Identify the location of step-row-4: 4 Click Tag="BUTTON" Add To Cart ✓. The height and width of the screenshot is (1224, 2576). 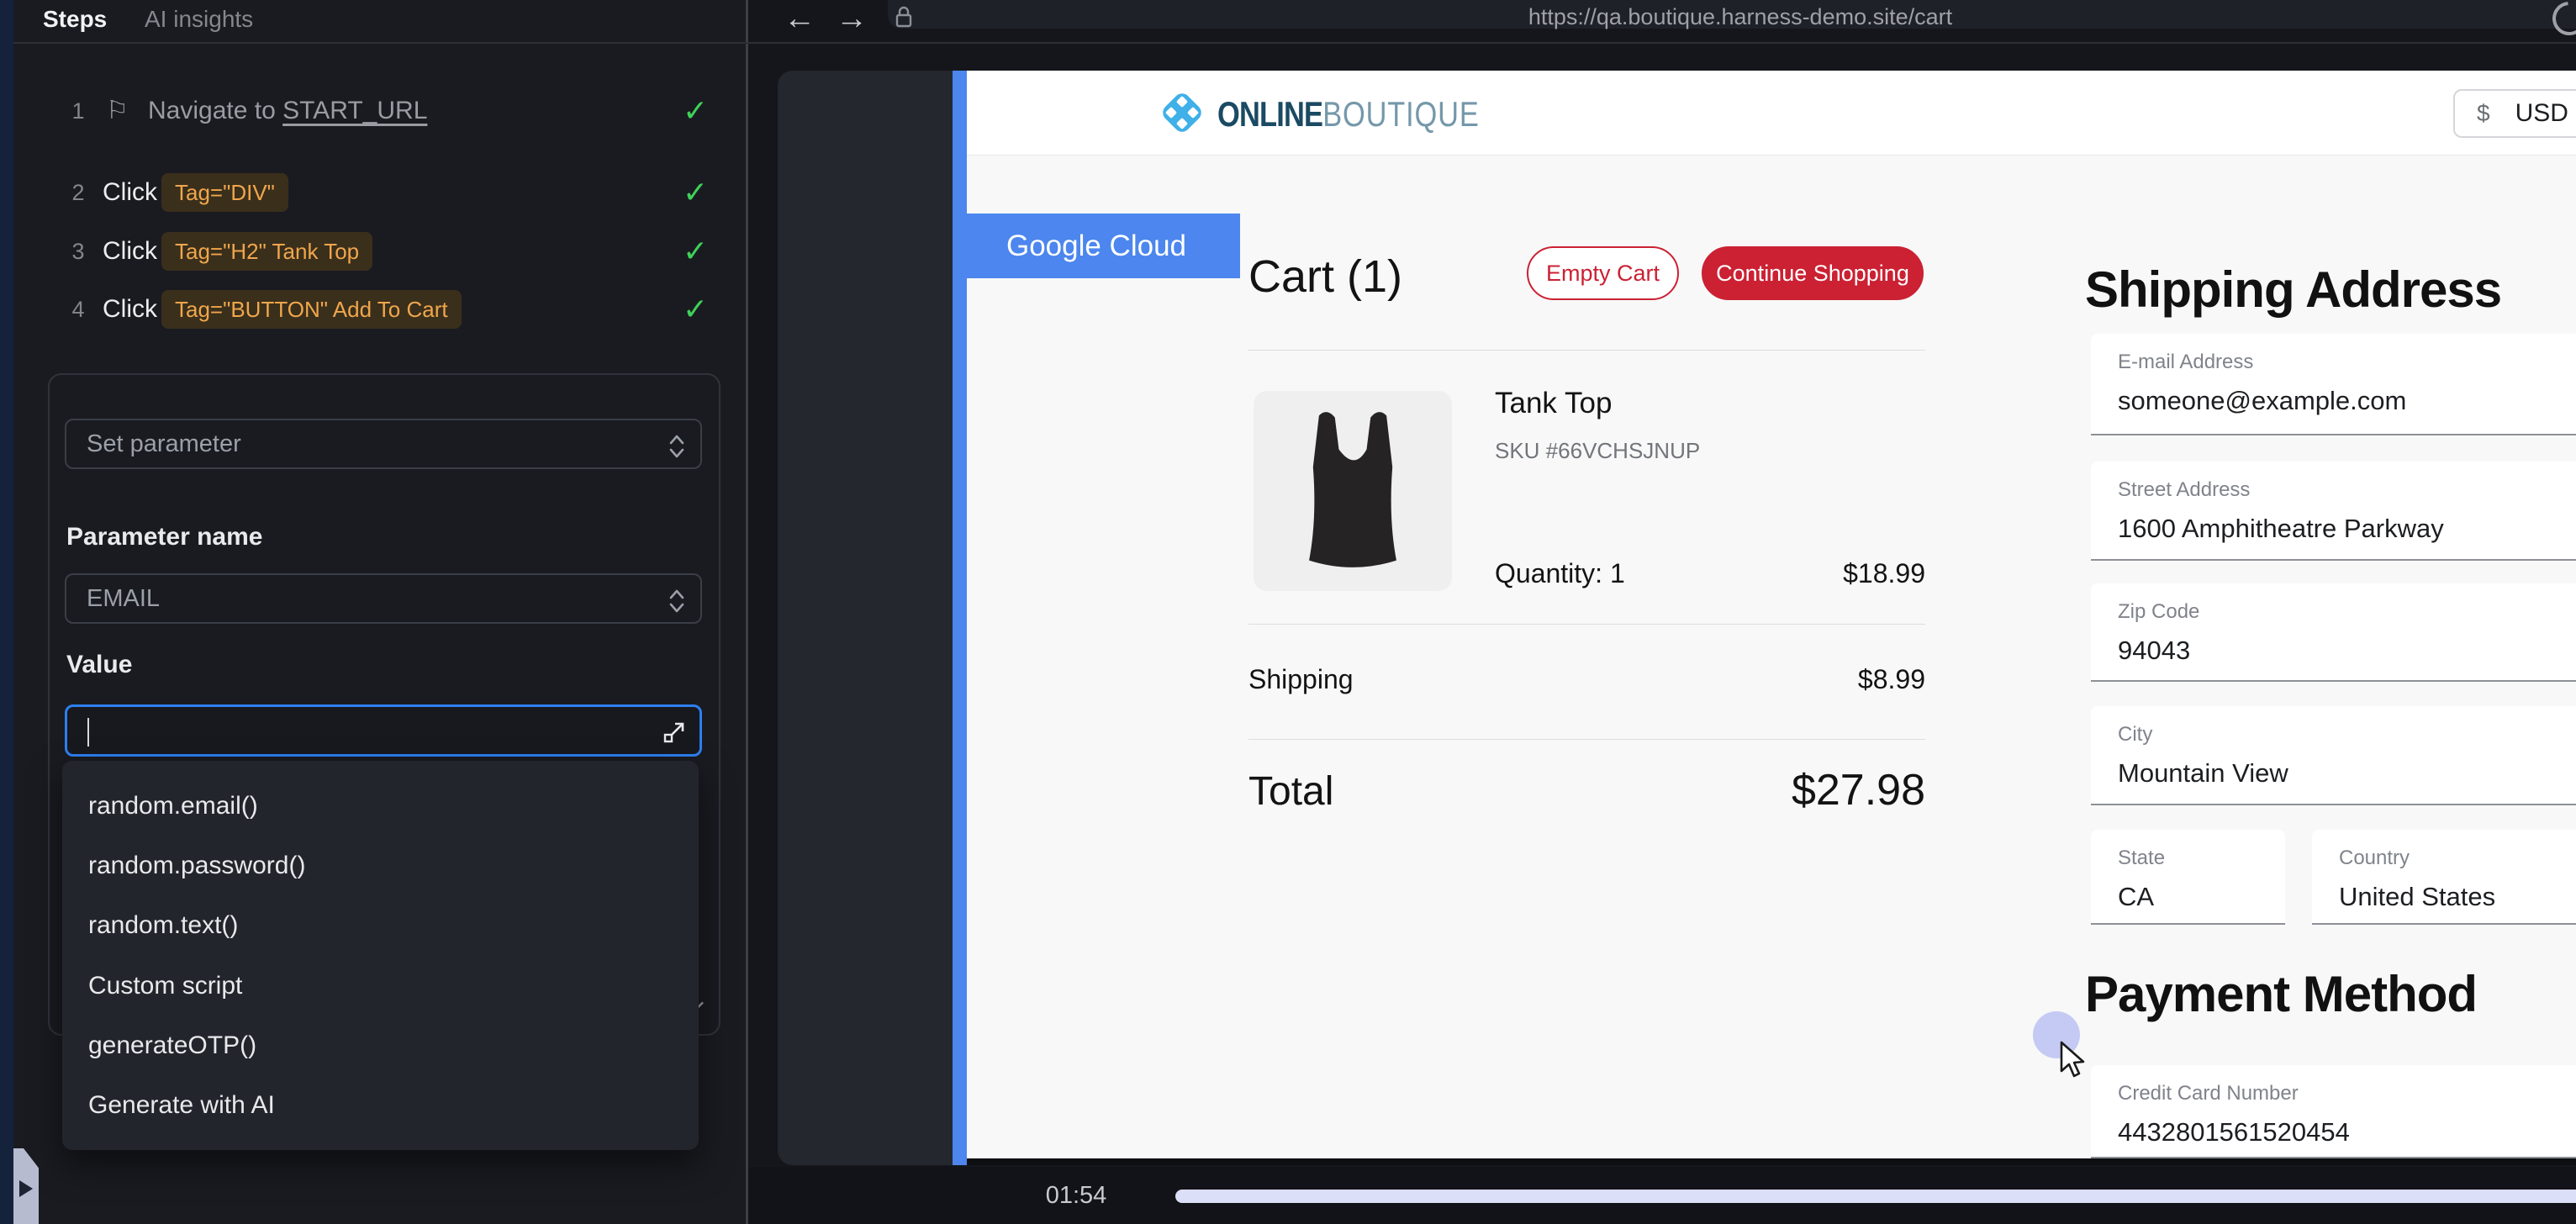
(379, 309).